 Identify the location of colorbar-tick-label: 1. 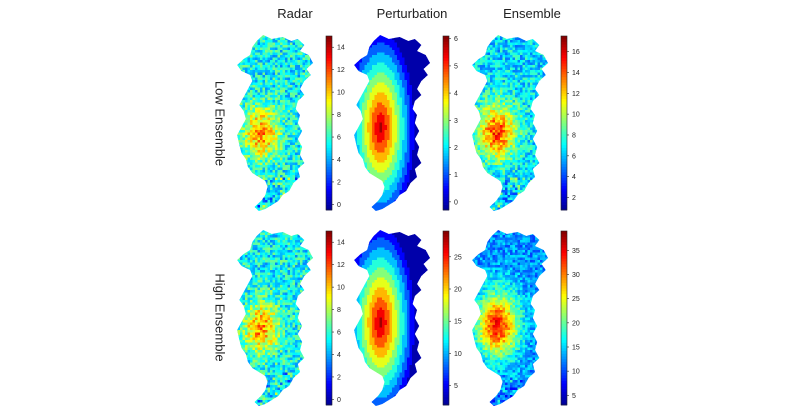
(456, 175).